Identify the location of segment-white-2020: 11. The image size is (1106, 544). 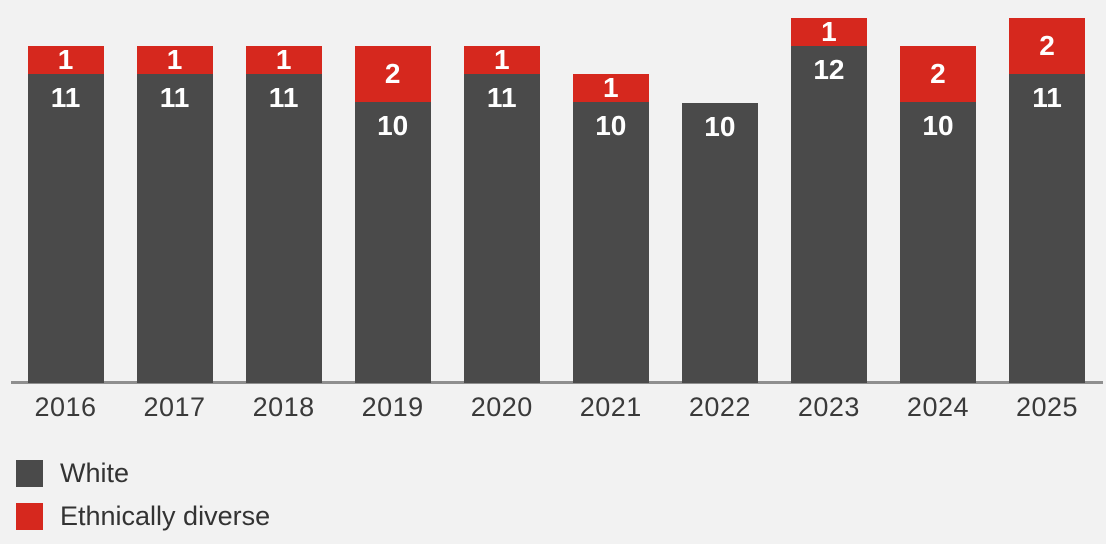
(501, 228).